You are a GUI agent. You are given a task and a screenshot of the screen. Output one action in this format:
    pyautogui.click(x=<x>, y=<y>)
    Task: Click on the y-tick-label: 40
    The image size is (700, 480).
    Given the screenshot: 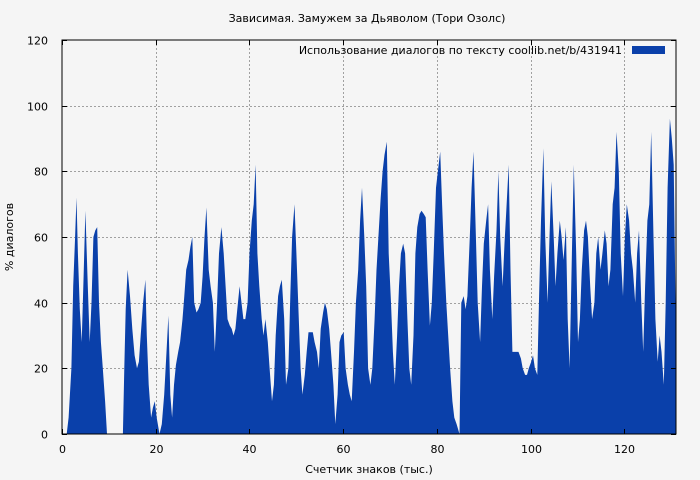 What is the action you would take?
    pyautogui.click(x=41, y=304)
    